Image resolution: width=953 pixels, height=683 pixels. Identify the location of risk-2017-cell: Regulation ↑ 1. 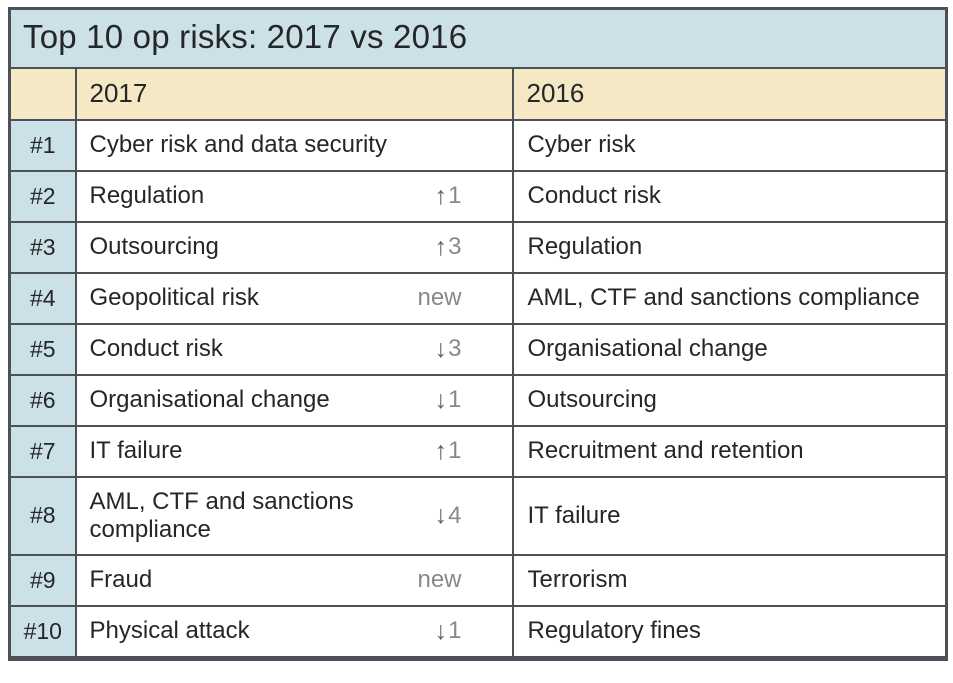
(294, 196).